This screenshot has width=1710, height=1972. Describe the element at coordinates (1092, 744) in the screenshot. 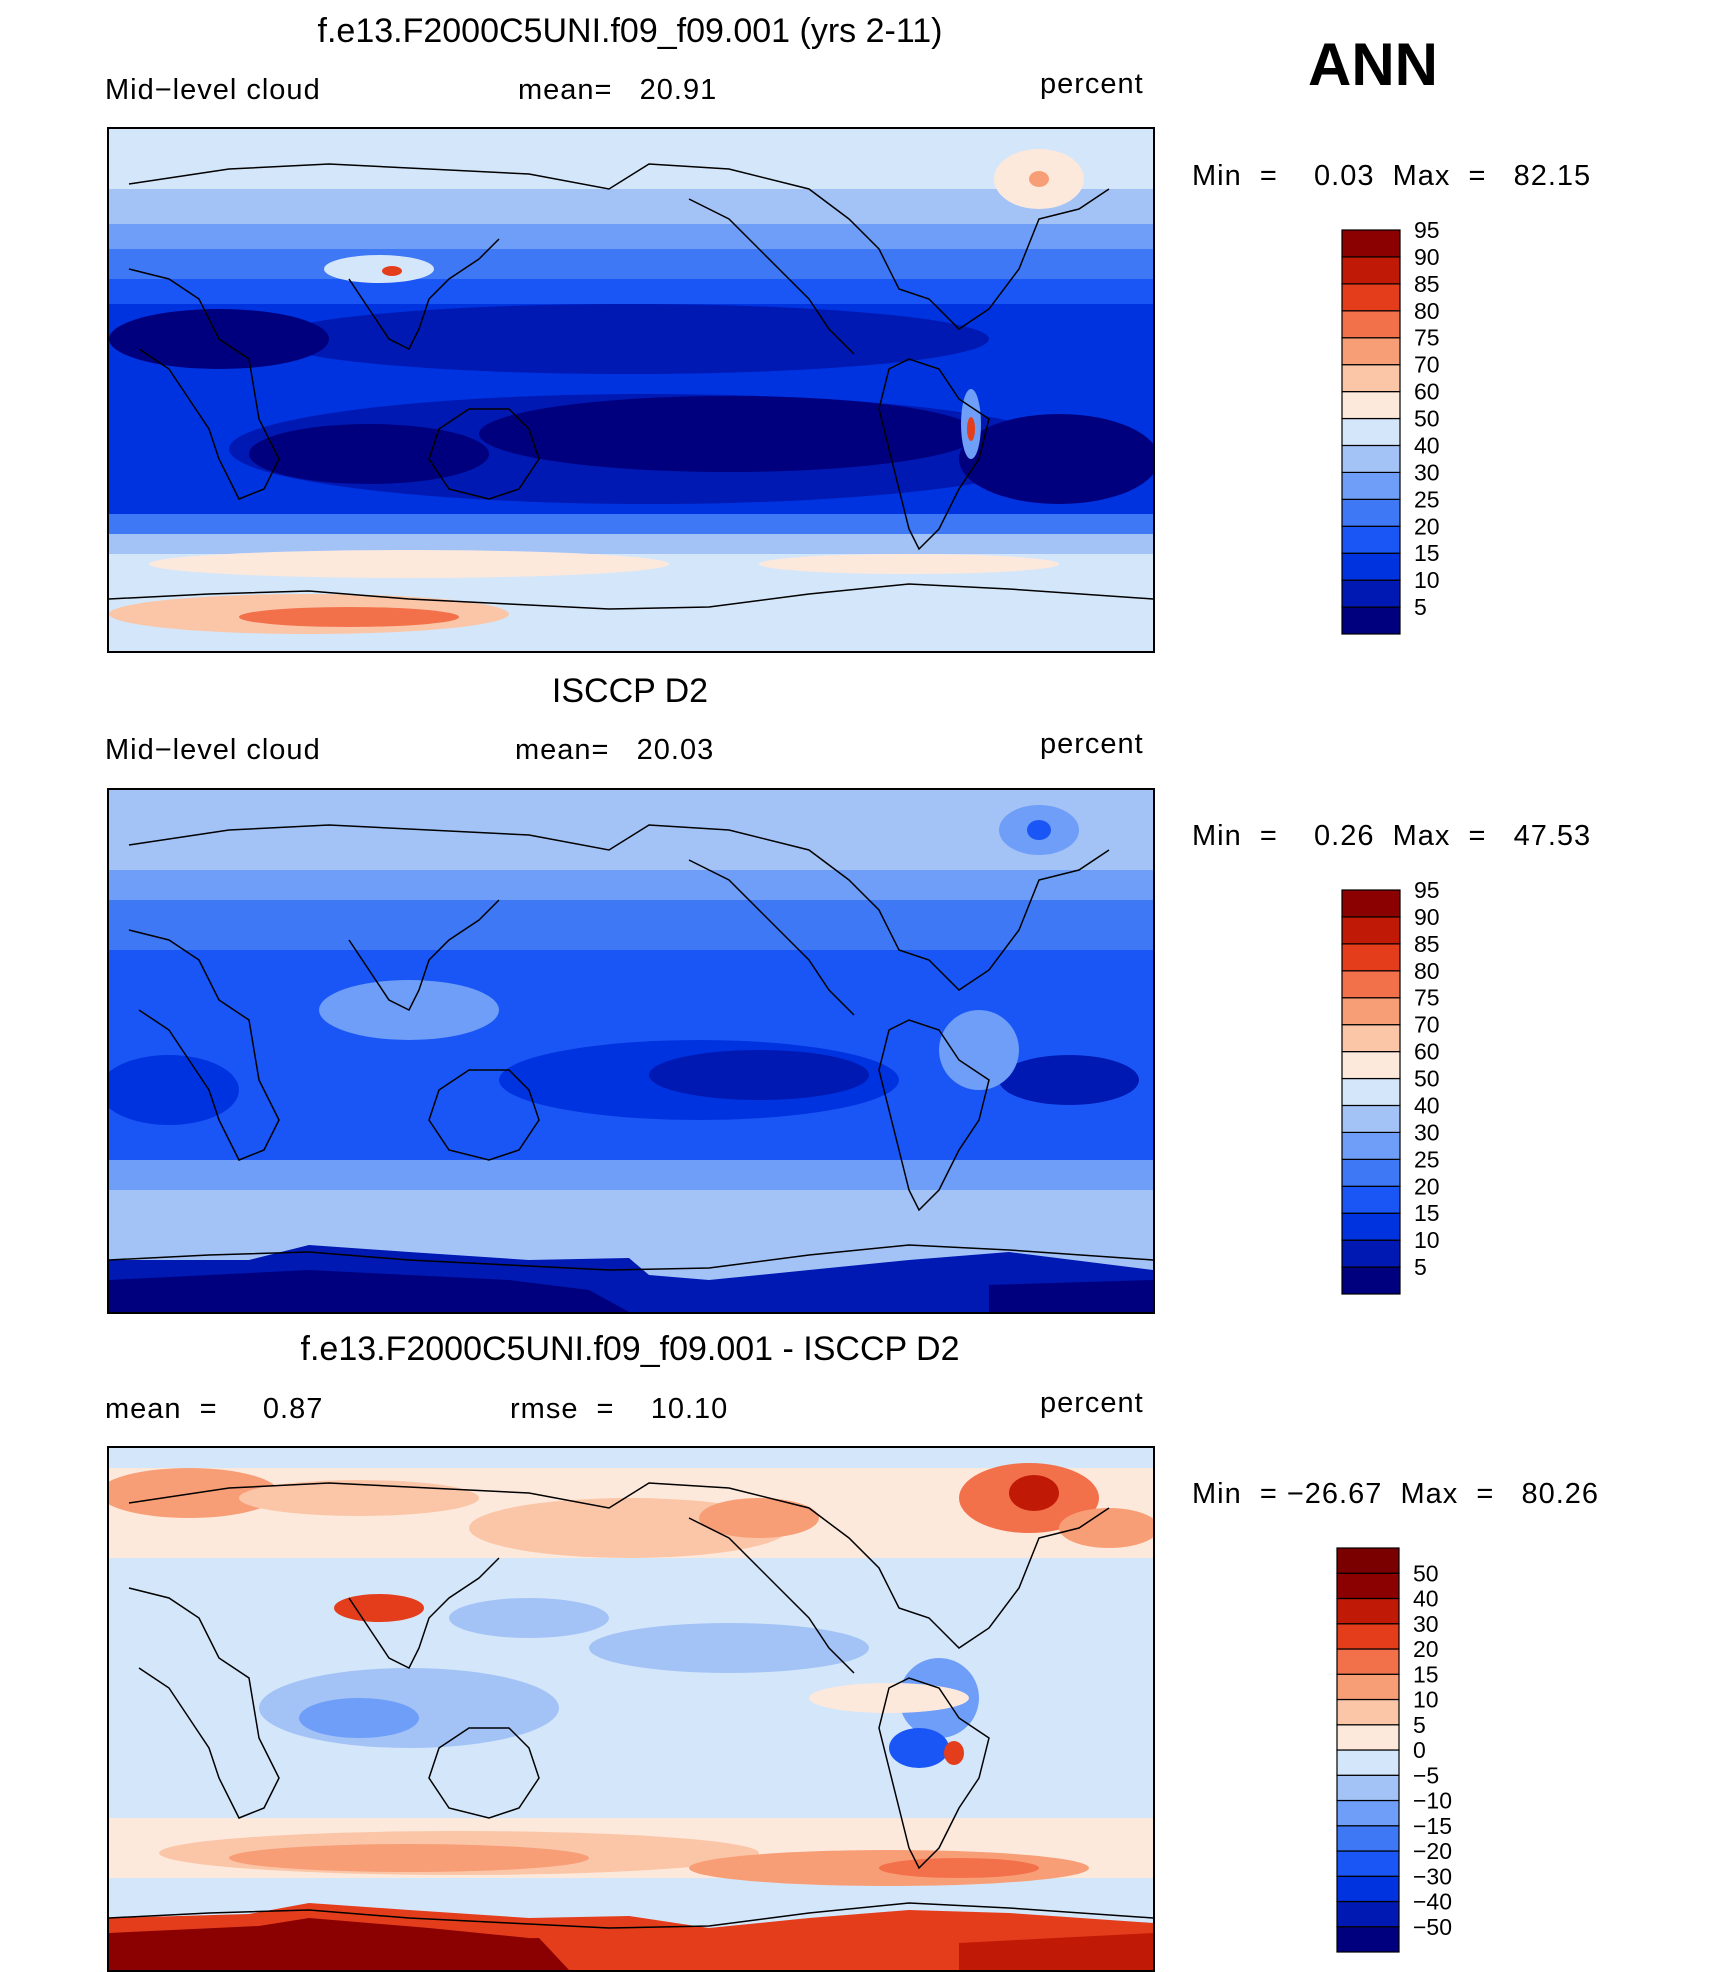

I see `panel-2-units-label: percent` at that location.